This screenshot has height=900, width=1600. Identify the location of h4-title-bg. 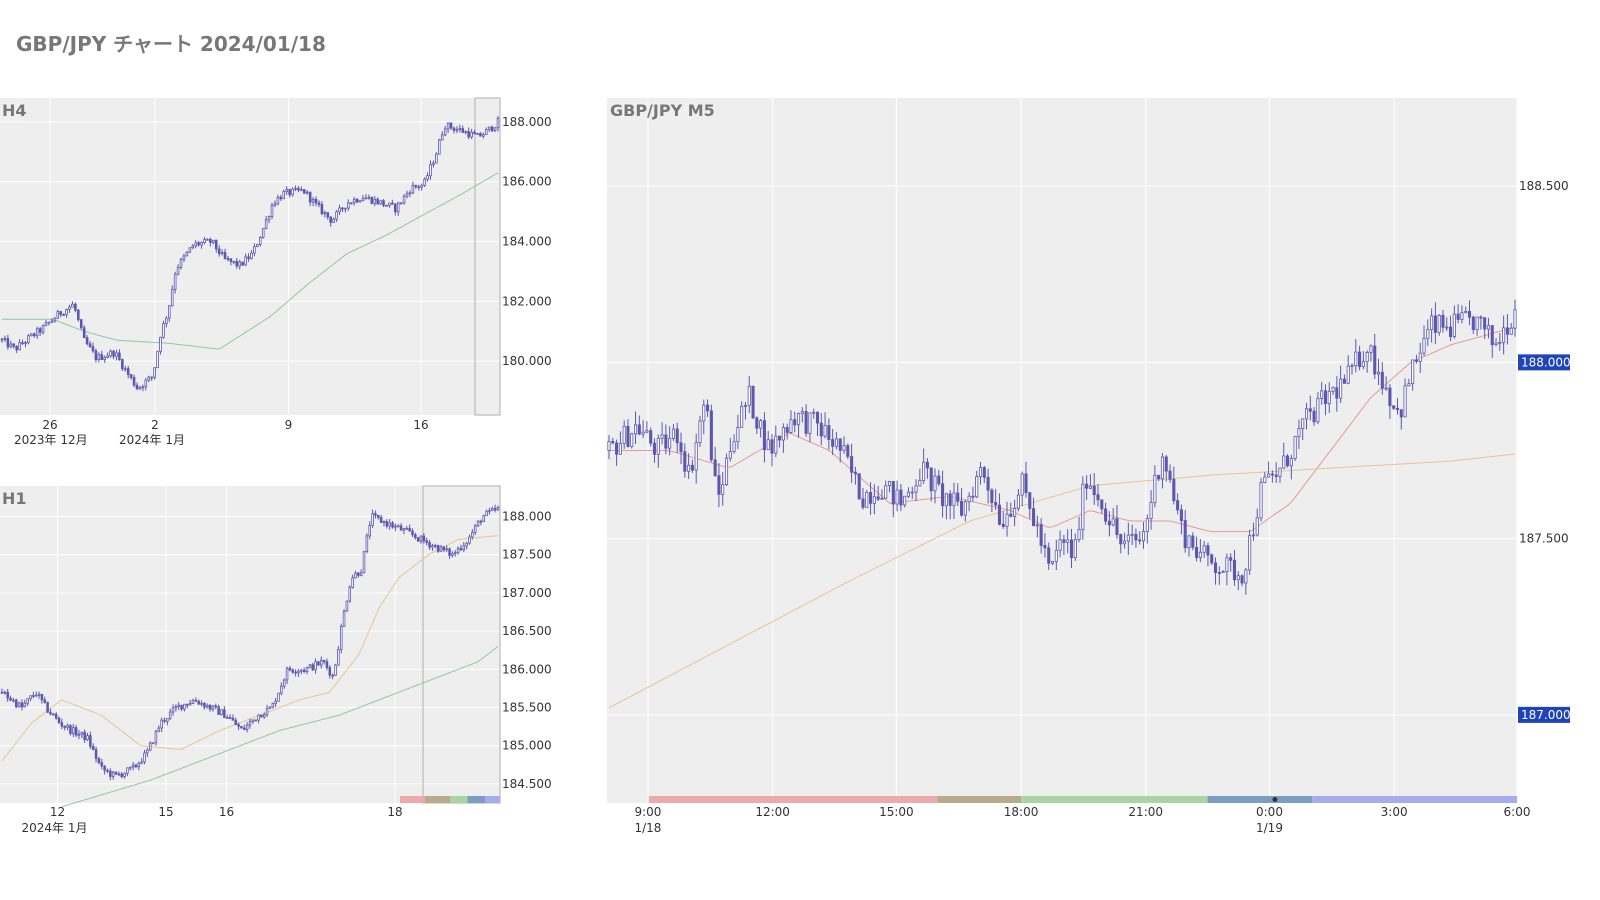
(10, 111).